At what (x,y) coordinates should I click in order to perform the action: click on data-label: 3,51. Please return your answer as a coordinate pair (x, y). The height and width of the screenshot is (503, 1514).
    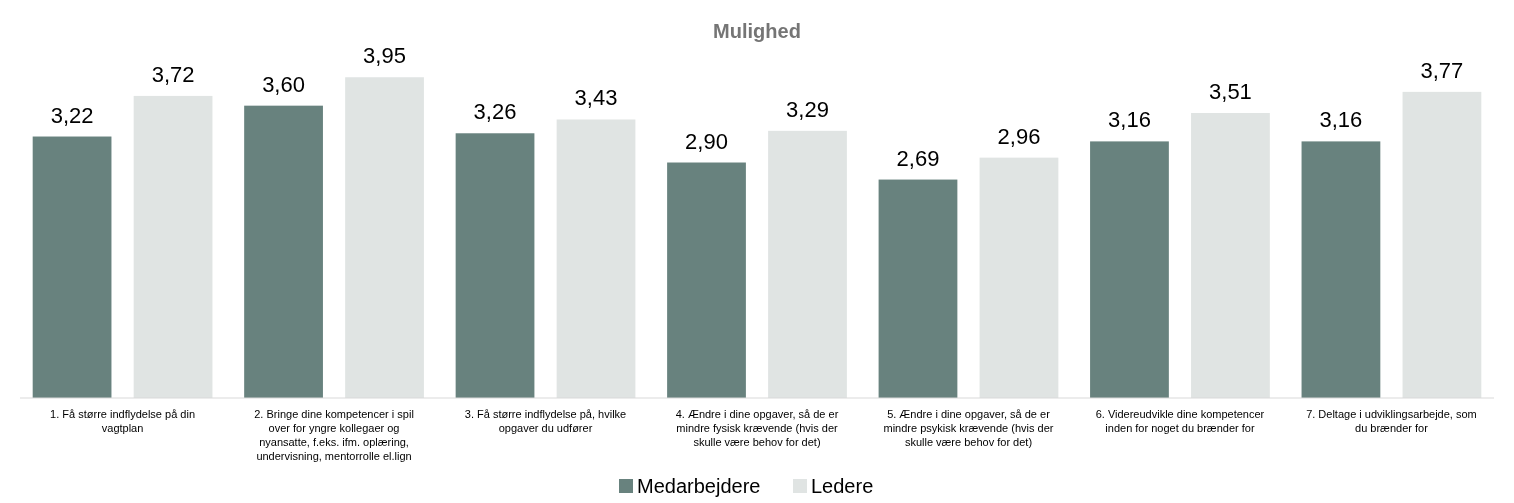
    Looking at the image, I should click on (1230, 91).